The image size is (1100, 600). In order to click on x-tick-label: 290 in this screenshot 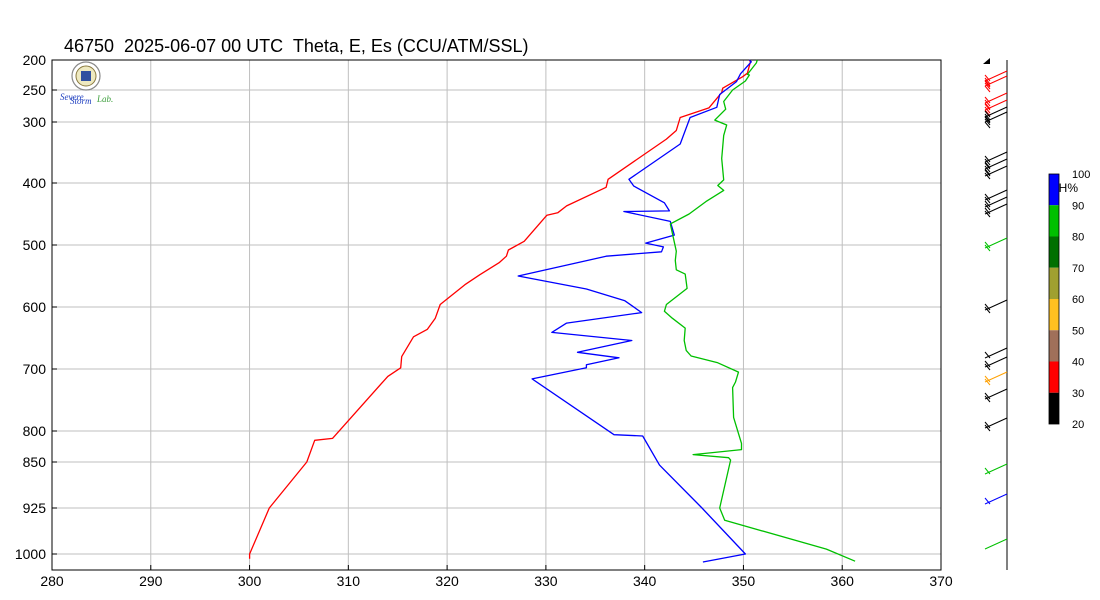, I will do `click(151, 581)`.